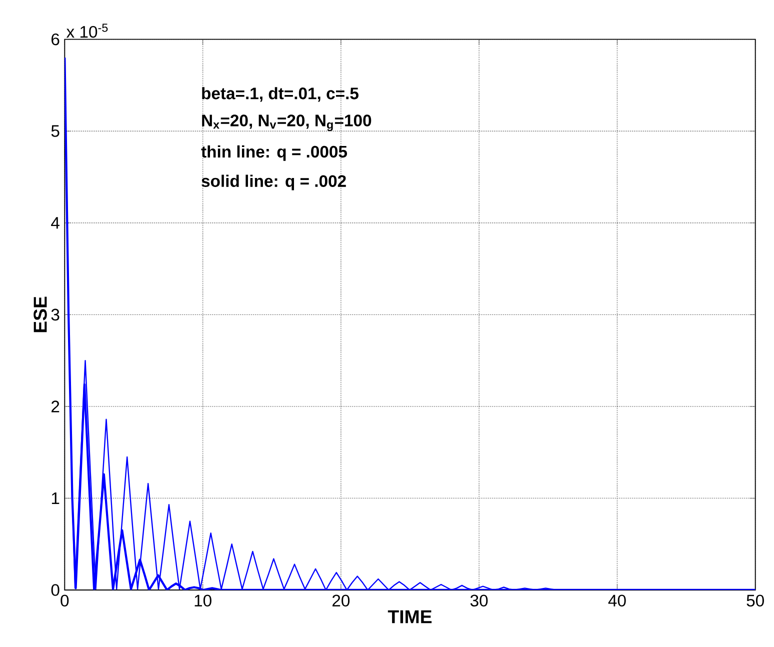 This screenshot has height=647, width=774. Describe the element at coordinates (56, 406) in the screenshot. I see `y-tick-label: 2` at that location.